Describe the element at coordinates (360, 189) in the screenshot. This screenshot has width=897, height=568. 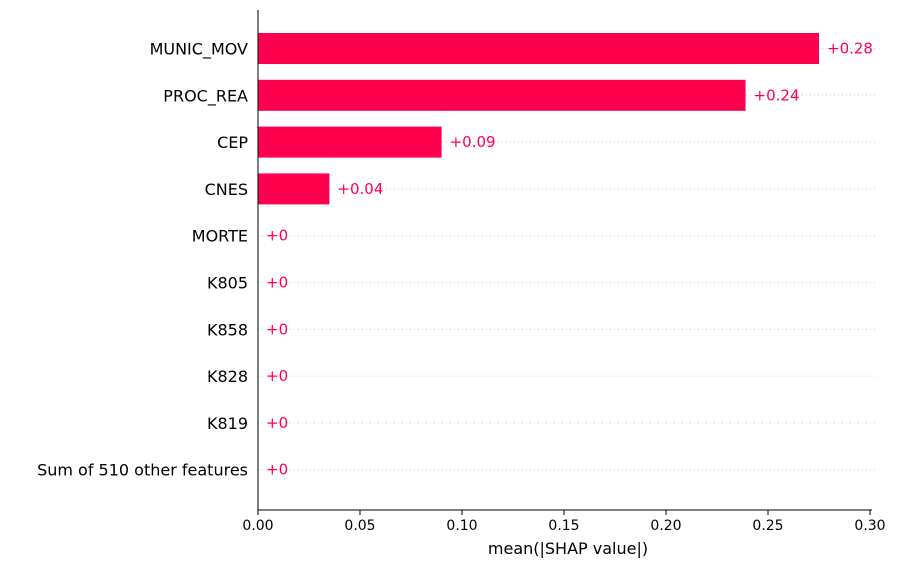
I see `value-label: +0.04` at that location.